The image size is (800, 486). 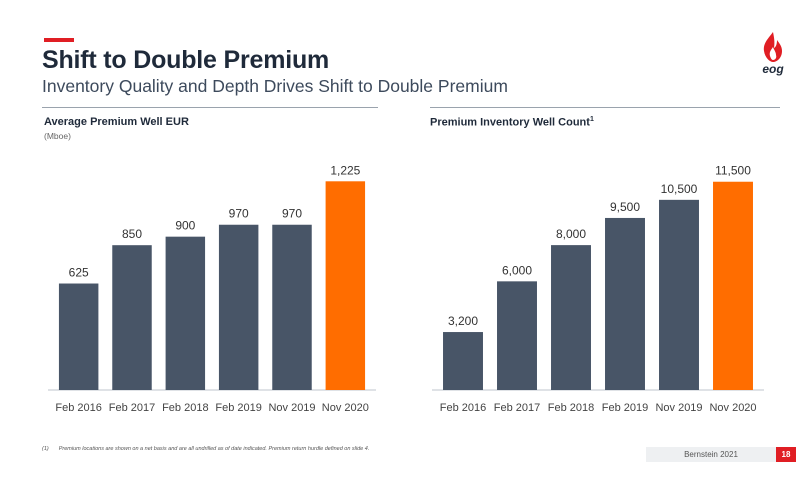 I want to click on right-chart-title-text: Premium Inventory Well Count, so click(x=510, y=122).